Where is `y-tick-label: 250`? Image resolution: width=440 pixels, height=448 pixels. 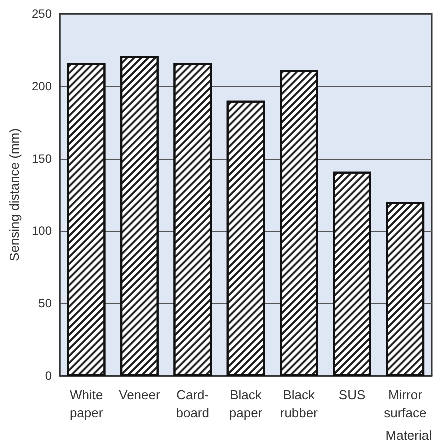 y-tick-label: 250 is located at coordinates (42, 14).